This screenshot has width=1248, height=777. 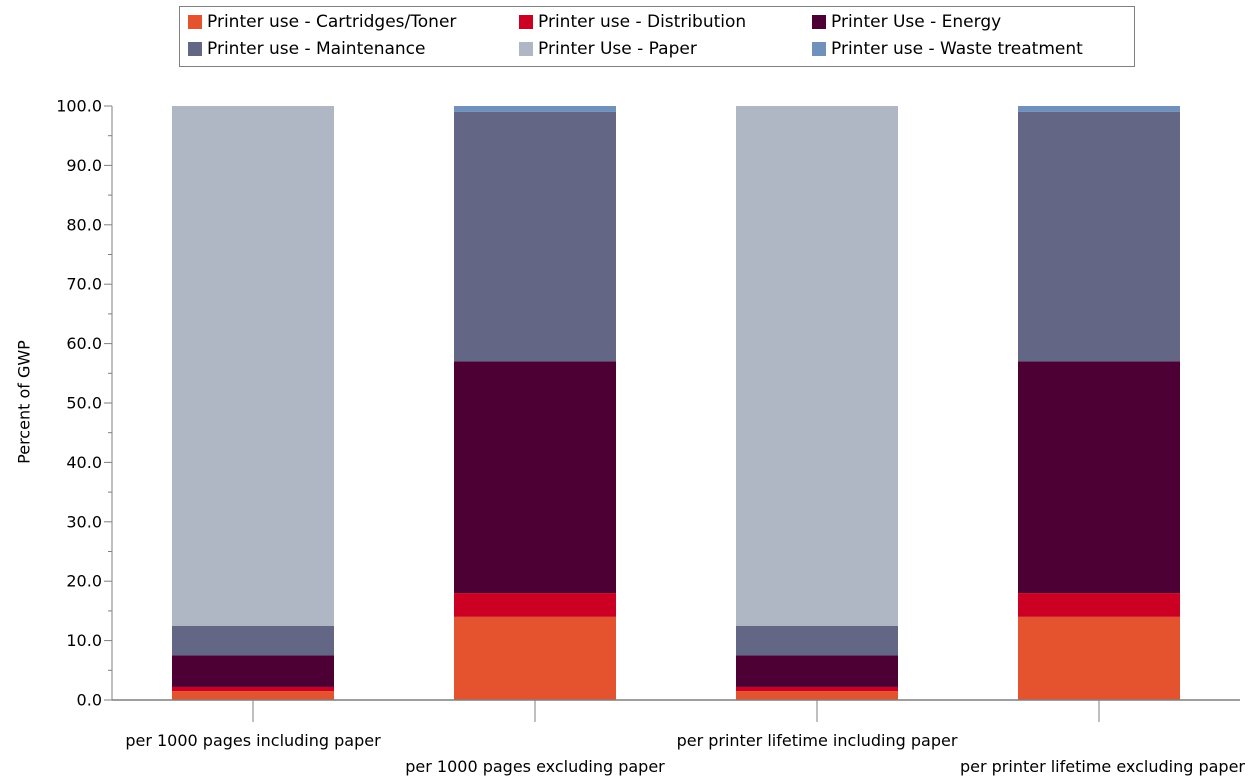 What do you see at coordinates (316, 49) in the screenshot?
I see `legend-label: Printer use - Maintenance` at bounding box center [316, 49].